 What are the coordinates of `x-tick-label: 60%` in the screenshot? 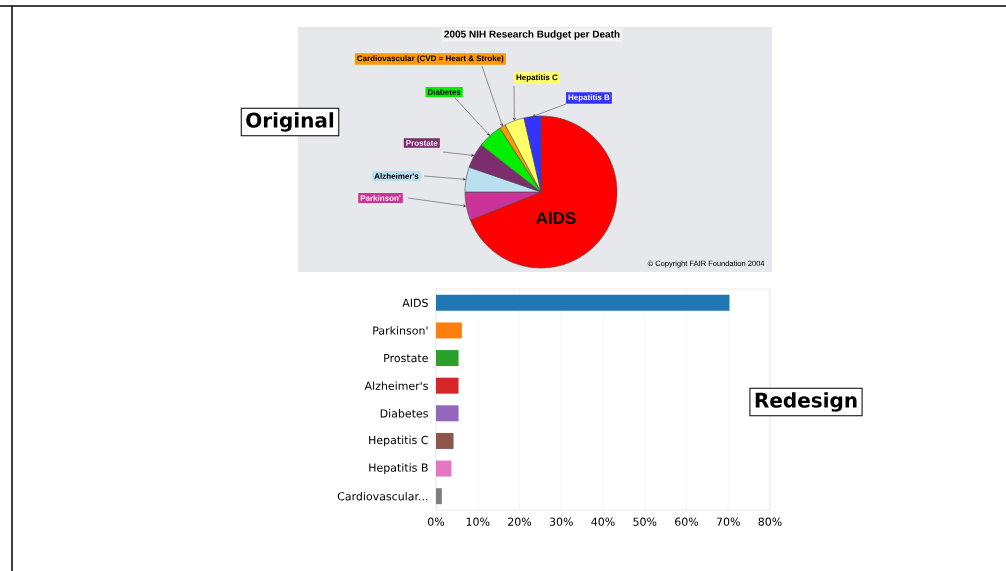 It's located at (687, 521).